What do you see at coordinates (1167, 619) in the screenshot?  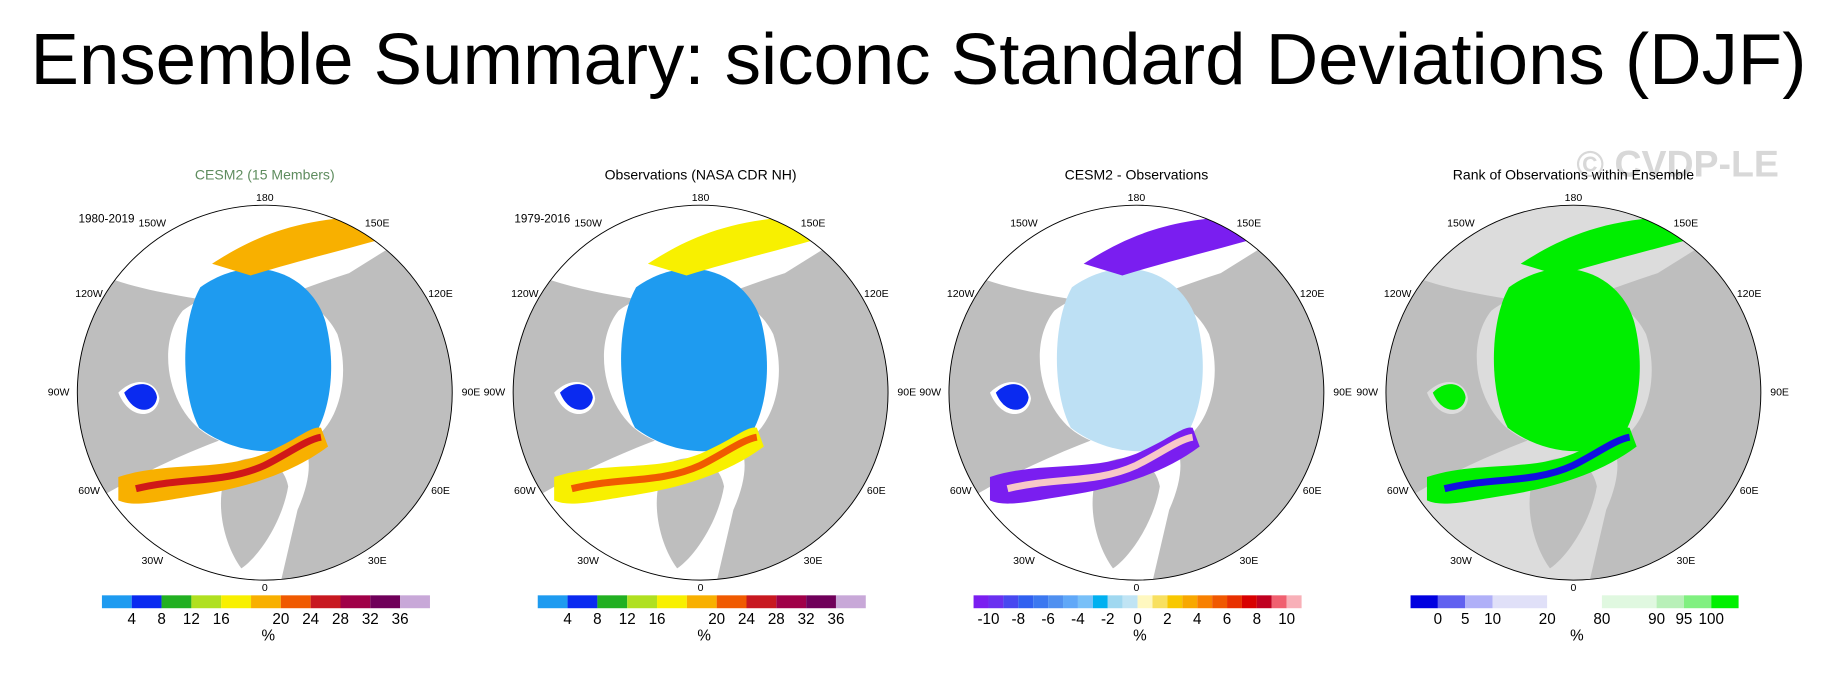 I see `colorbar-label: 2` at bounding box center [1167, 619].